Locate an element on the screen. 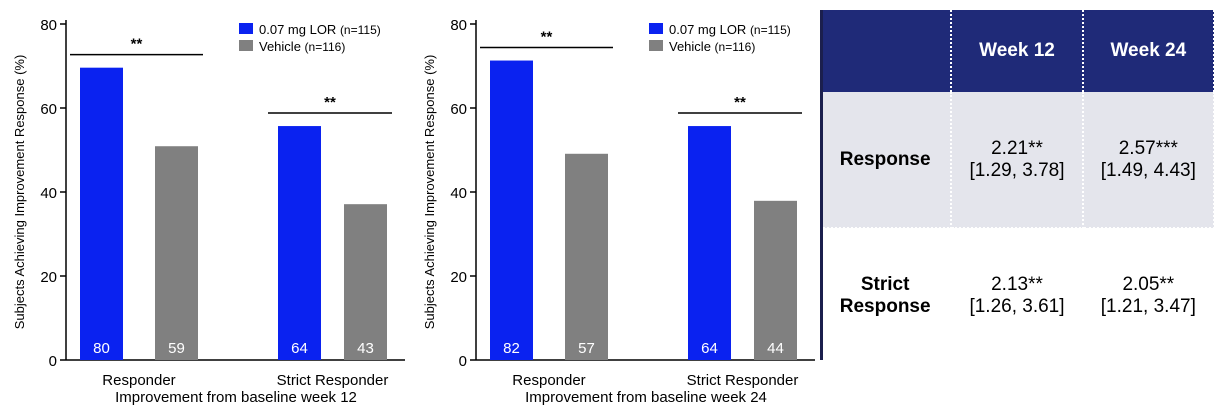 The width and height of the screenshot is (1215, 411). table-cell: 2.21** [1.29, 3.78] is located at coordinates (1017, 160).